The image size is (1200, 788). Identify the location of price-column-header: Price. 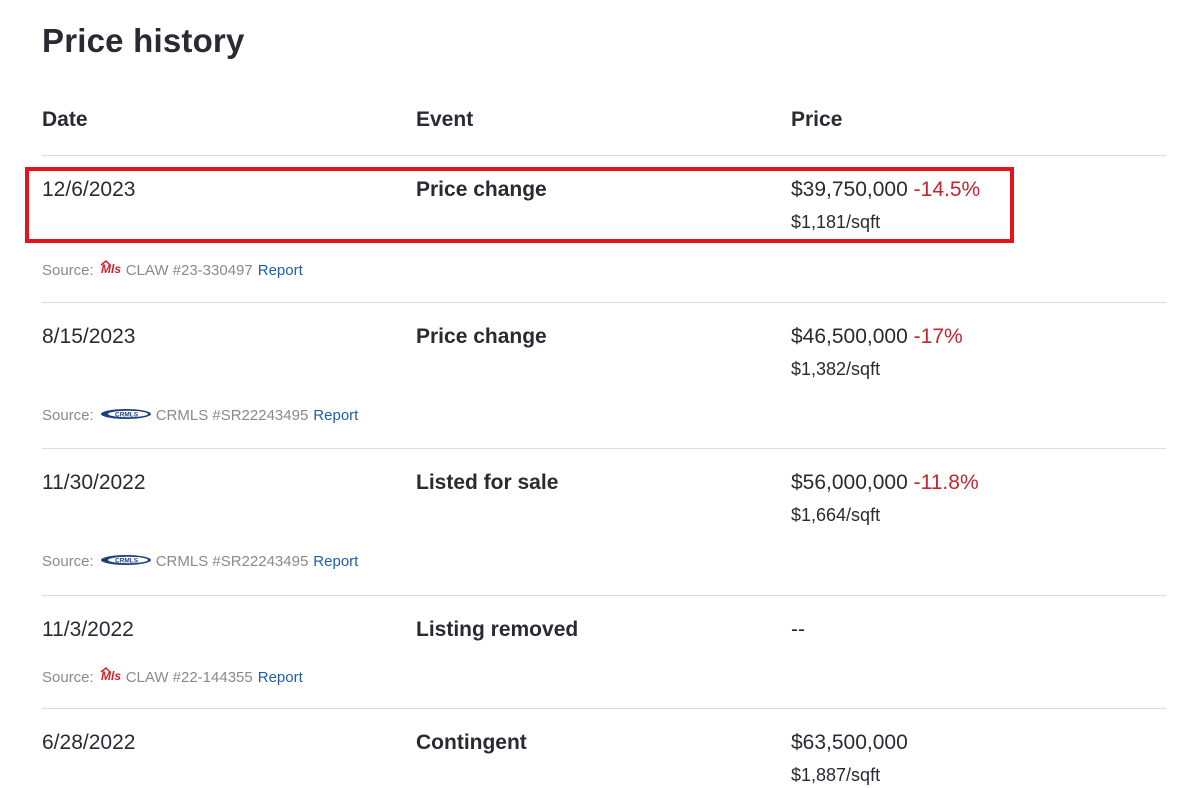
(817, 119).